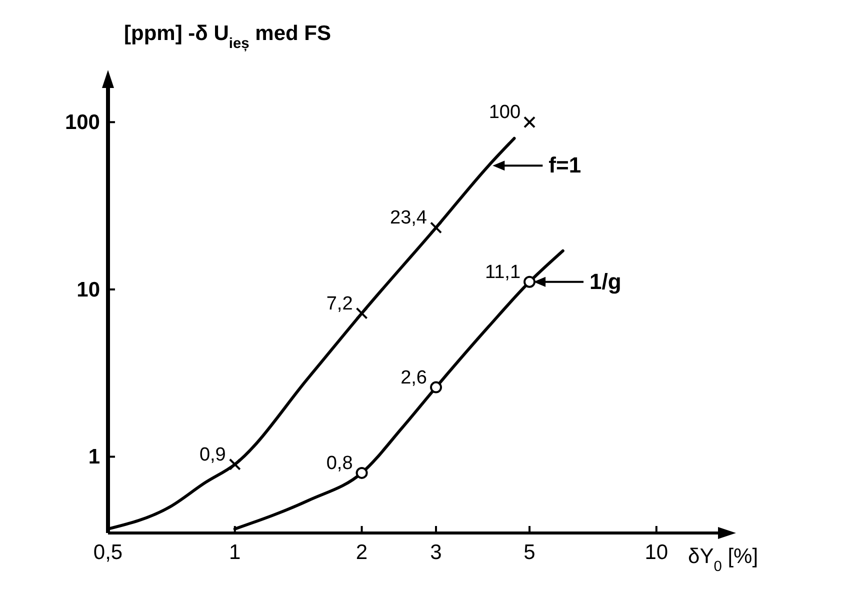  Describe the element at coordinates (565, 165) in the screenshot. I see `legend-label: f=1` at that location.